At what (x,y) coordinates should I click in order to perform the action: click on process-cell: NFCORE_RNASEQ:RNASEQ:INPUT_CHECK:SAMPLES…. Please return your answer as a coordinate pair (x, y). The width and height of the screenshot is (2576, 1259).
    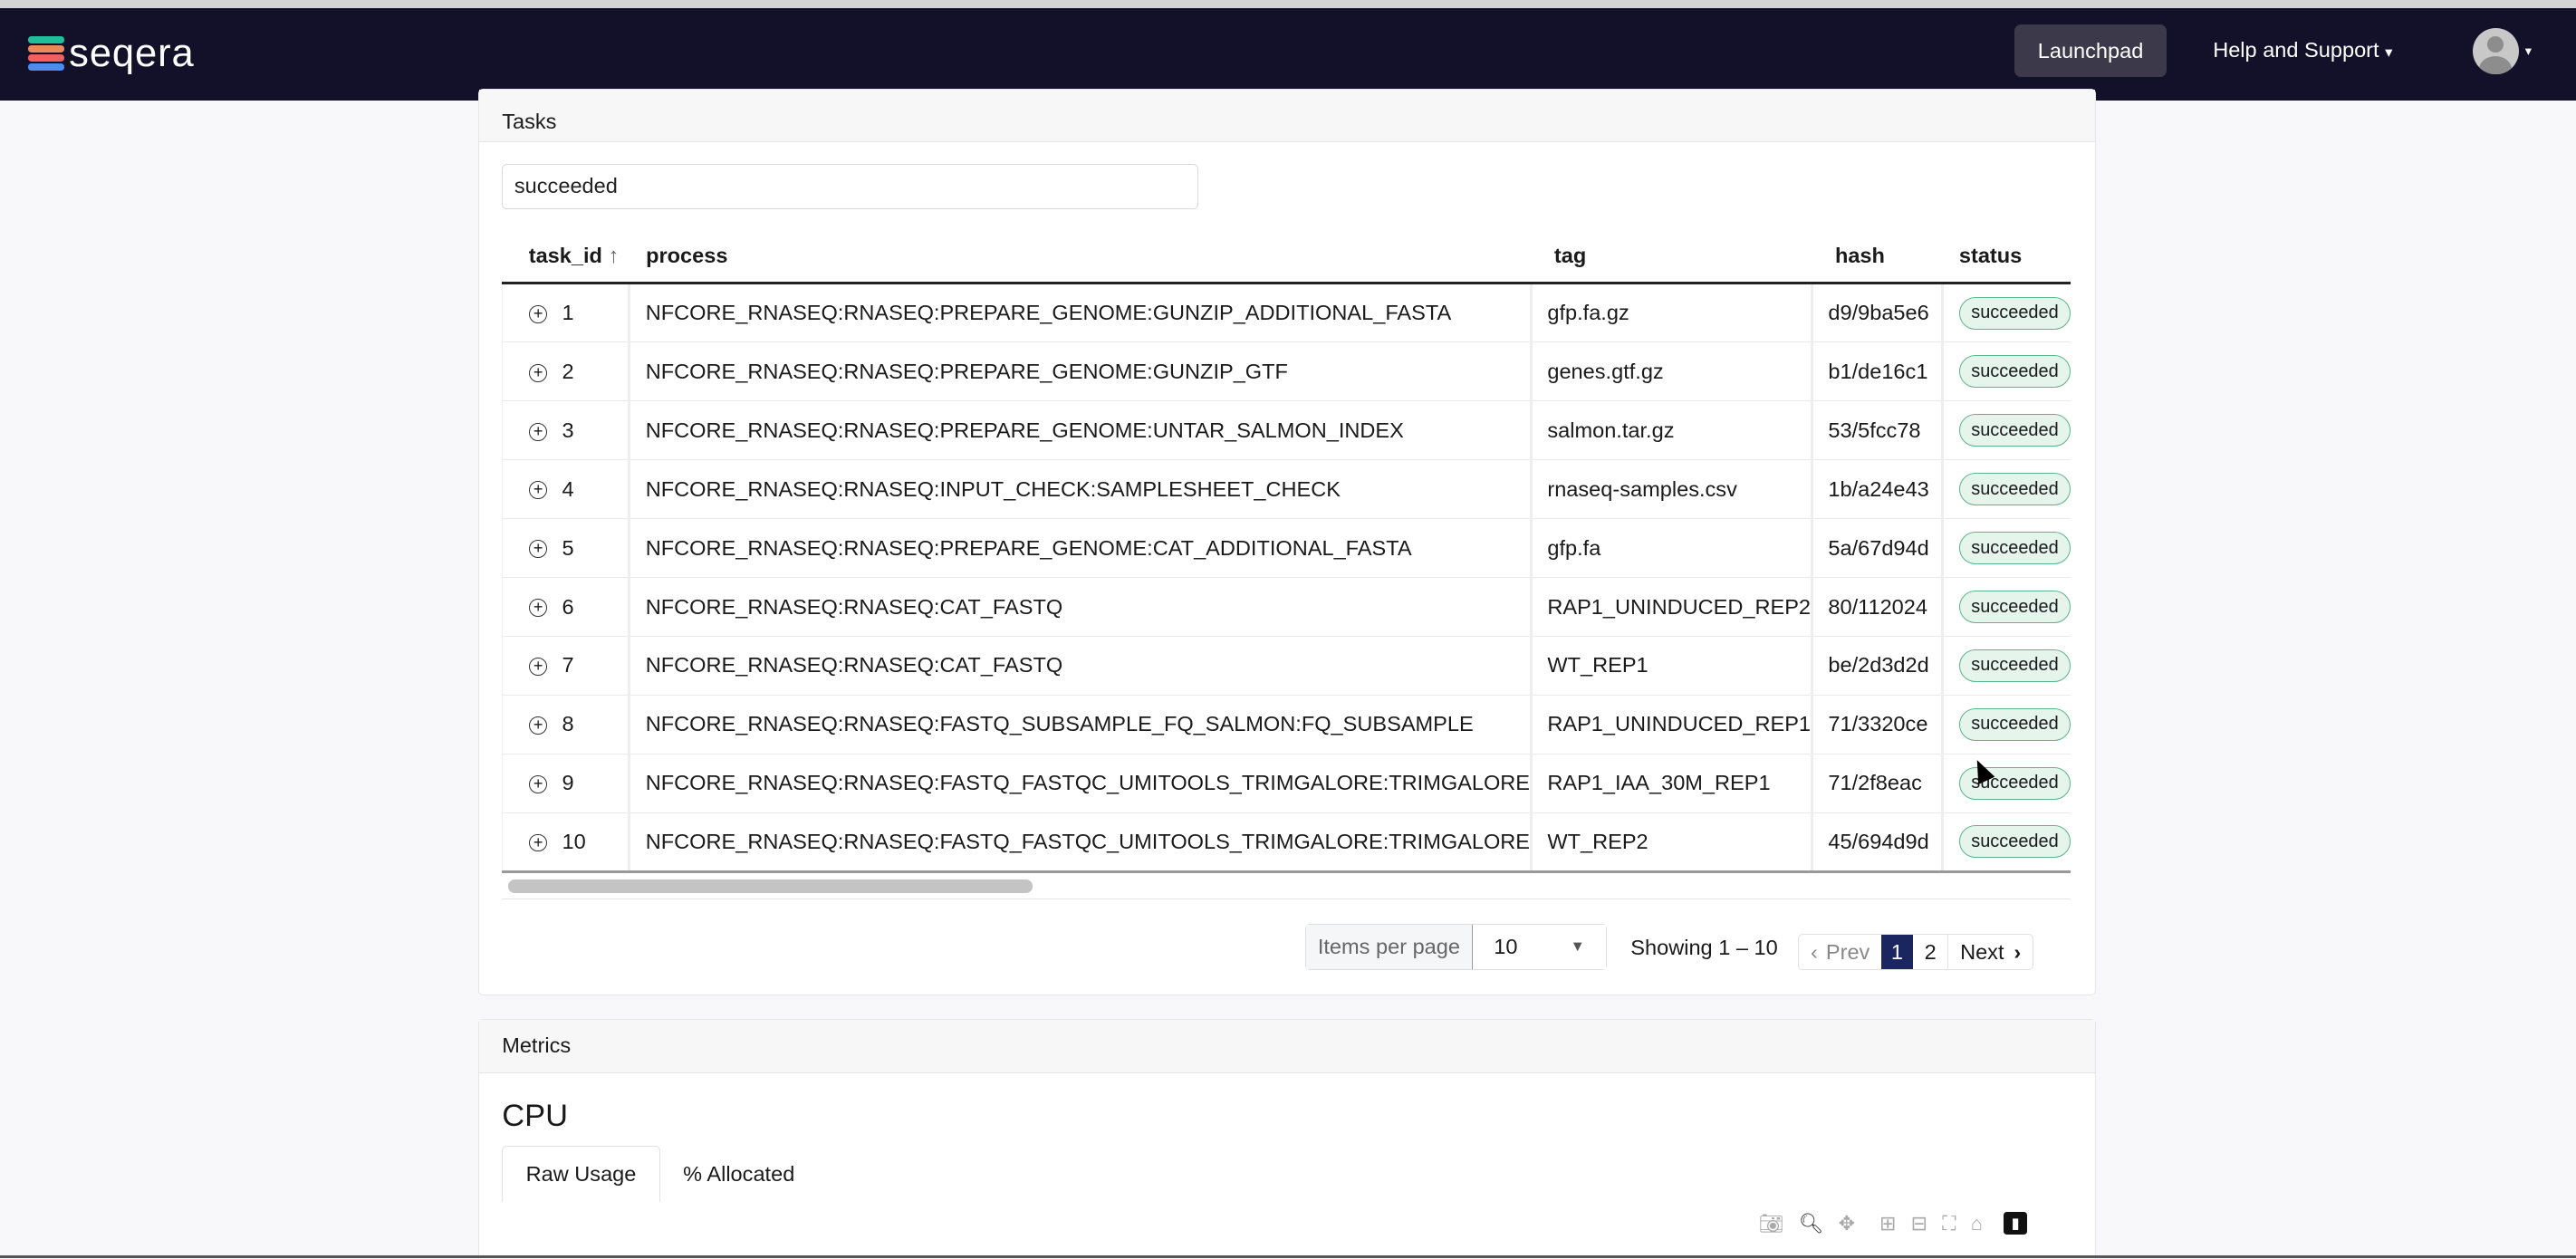
    Looking at the image, I should click on (1081, 490).